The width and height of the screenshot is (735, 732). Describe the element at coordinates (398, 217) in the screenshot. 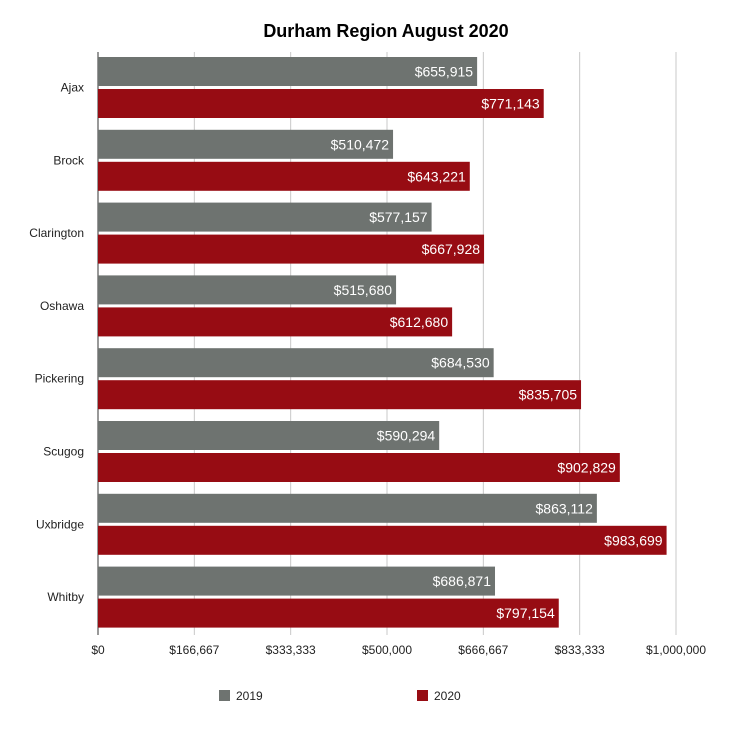

I see `bar-value-label: $577,157` at that location.